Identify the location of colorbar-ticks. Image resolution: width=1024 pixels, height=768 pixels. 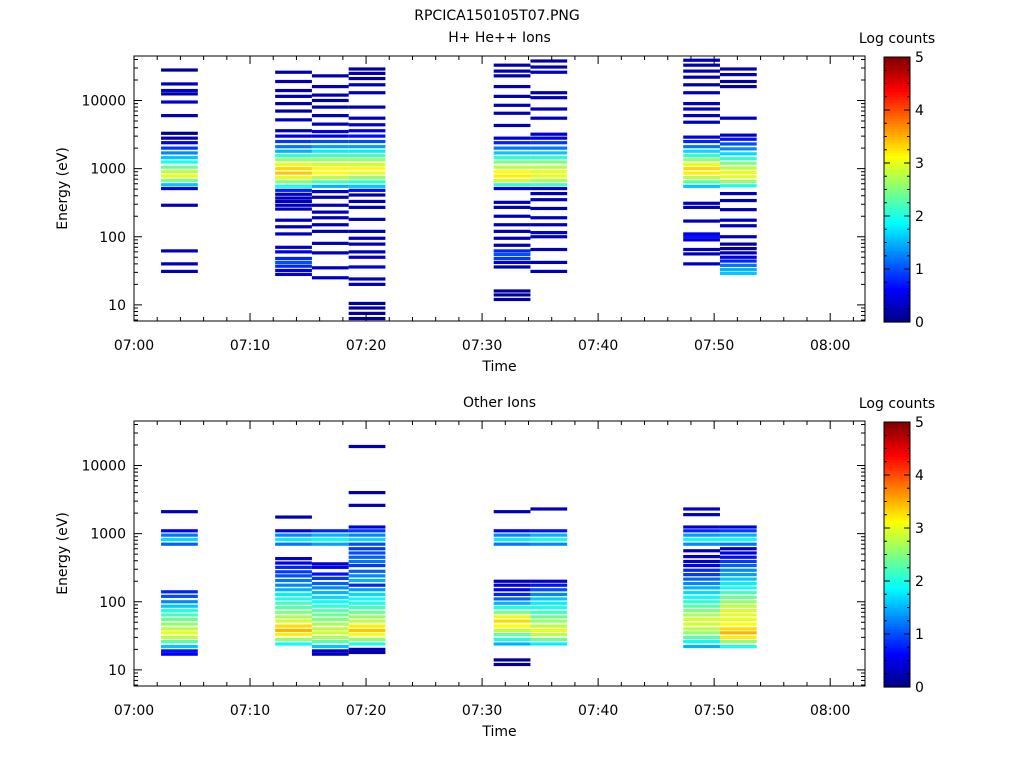
(897, 189).